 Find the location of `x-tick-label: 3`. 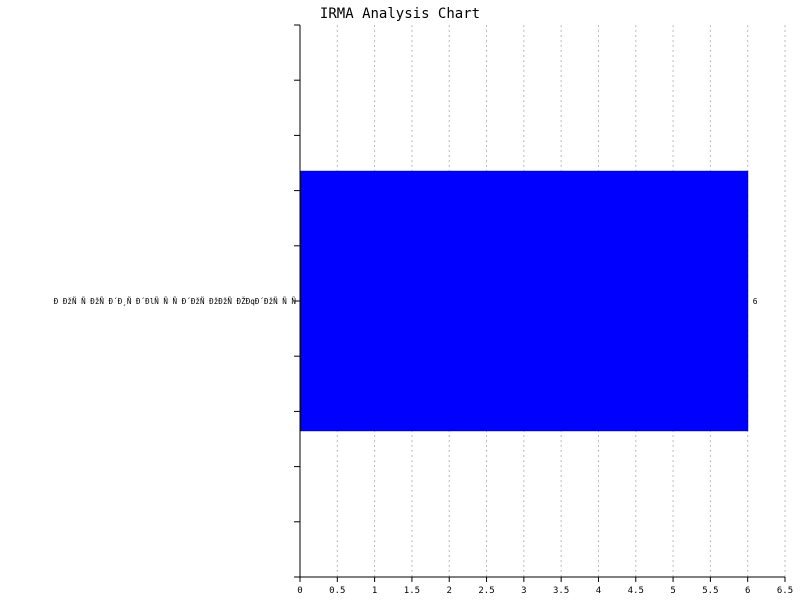

x-tick-label: 3 is located at coordinates (523, 591).